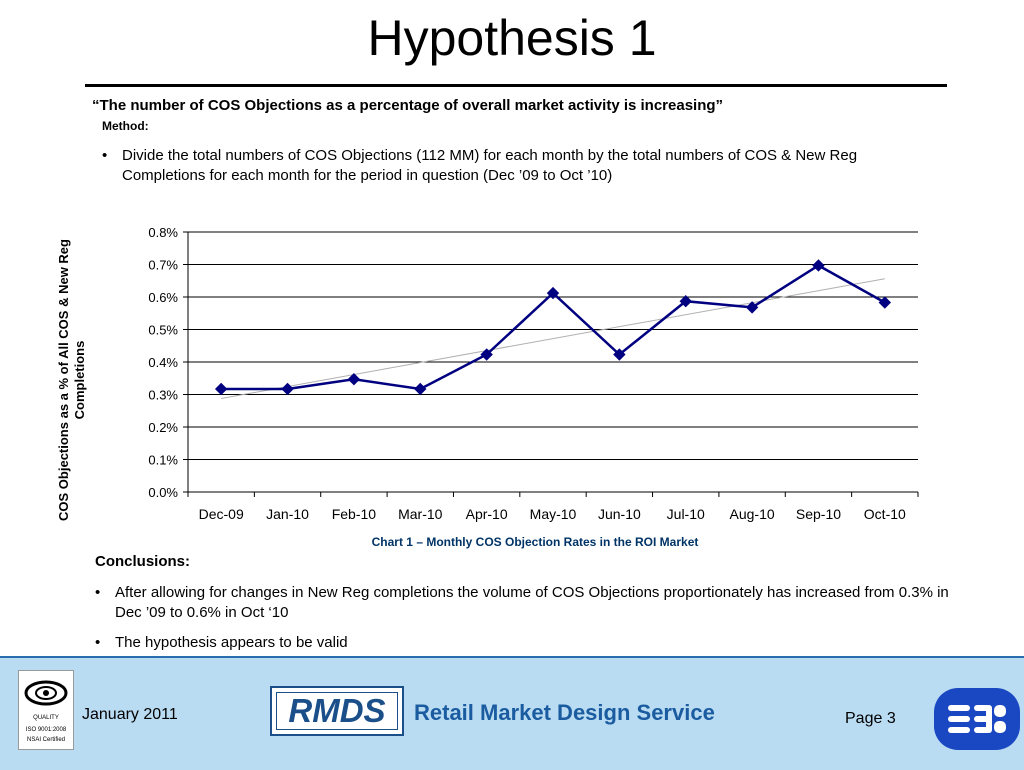 This screenshot has height=770, width=1024. I want to click on footer-tagline: Retail Market Design Service, so click(564, 712).